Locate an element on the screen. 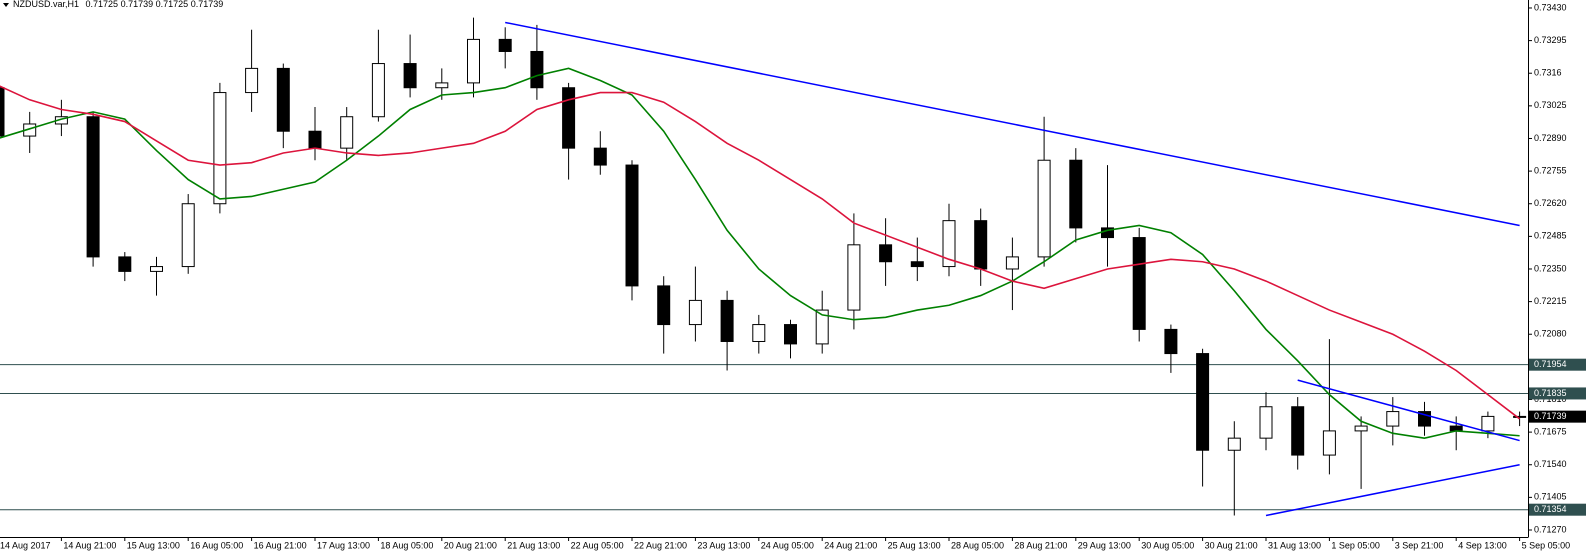  current-price-box is located at coordinates (1557, 416).